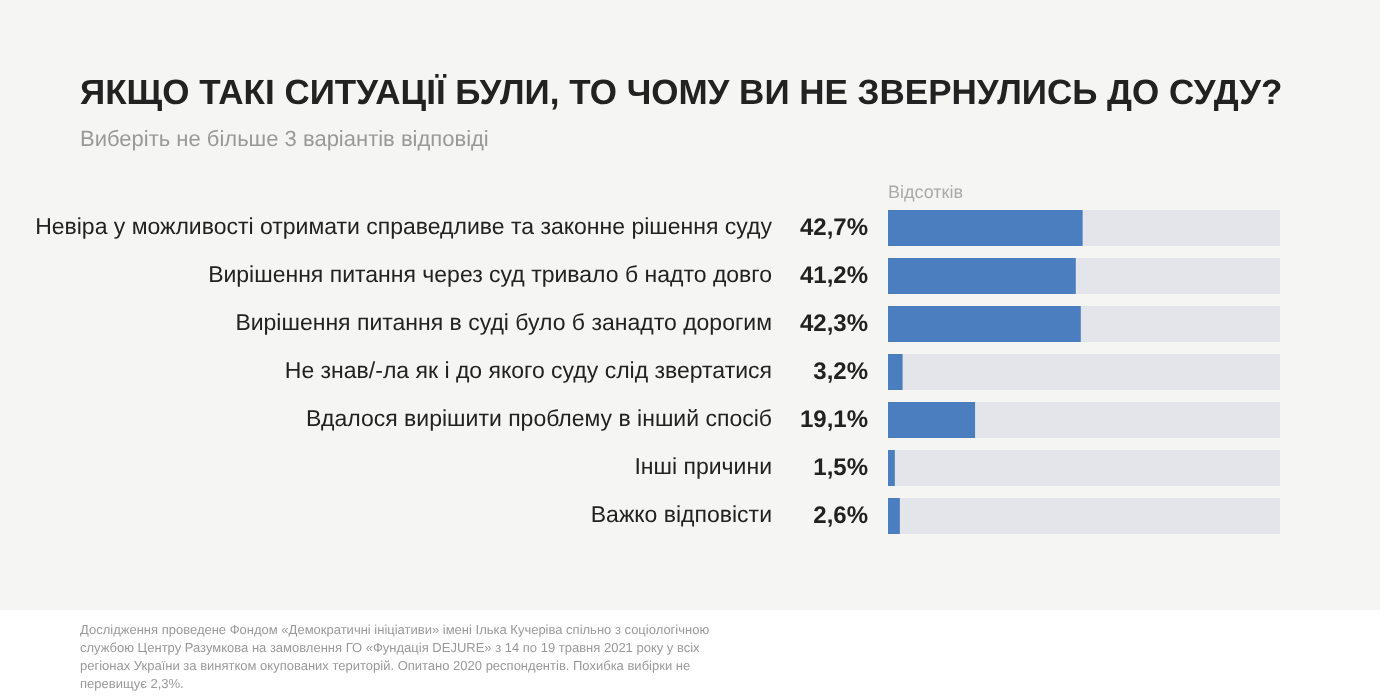 This screenshot has width=1380, height=696. Describe the element at coordinates (681, 93) in the screenshot. I see `chart-title: ЯКЩО ТАКІ СИТУАЦІЇ БУЛИ, ТО ЧОМУ ВИ НЕ ЗВЕРНУЛИСЬ ДО СУДУ?` at that location.